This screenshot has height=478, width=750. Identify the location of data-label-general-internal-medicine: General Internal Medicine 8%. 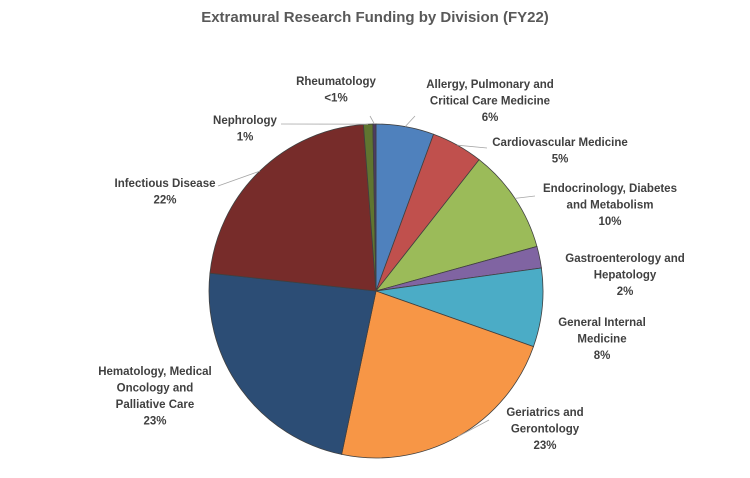
(602, 339).